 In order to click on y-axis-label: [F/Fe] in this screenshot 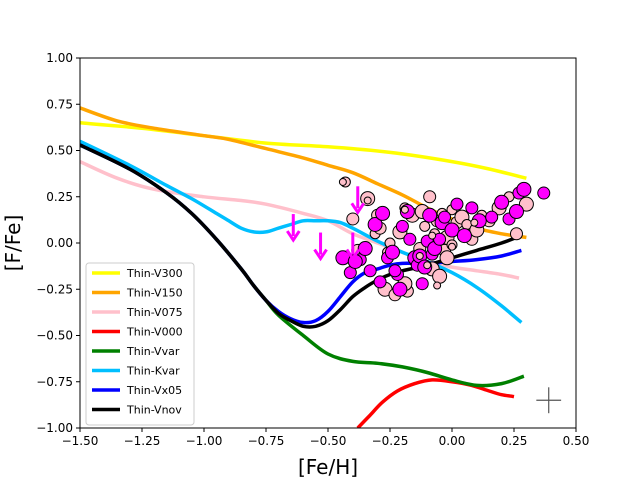, I will do `click(13, 243)`.